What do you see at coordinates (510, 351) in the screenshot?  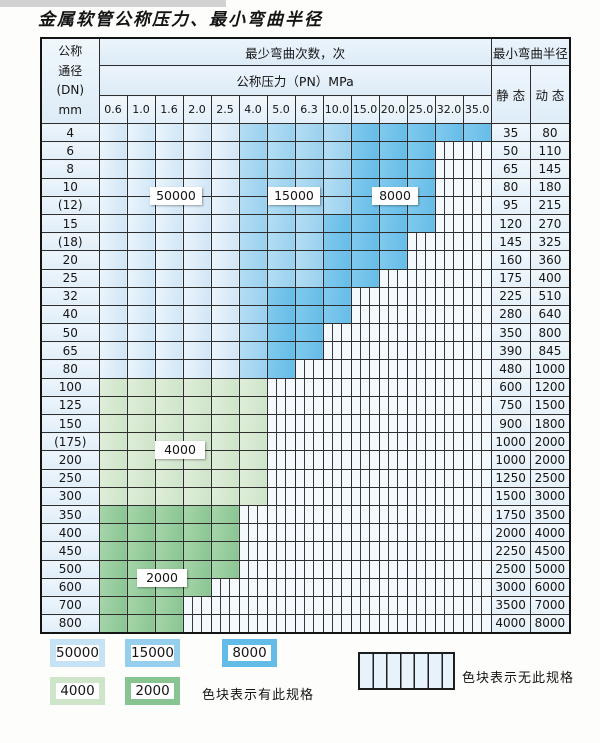 I see `static-radius-cell: 390` at bounding box center [510, 351].